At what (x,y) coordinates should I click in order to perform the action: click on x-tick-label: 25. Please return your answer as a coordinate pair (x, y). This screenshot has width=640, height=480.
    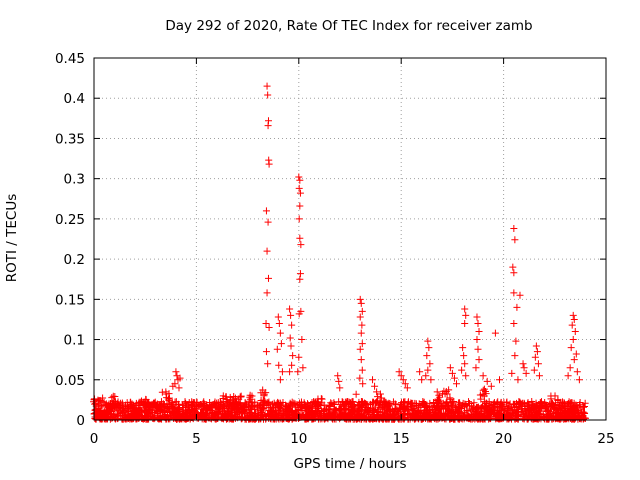
    Looking at the image, I should click on (605, 439).